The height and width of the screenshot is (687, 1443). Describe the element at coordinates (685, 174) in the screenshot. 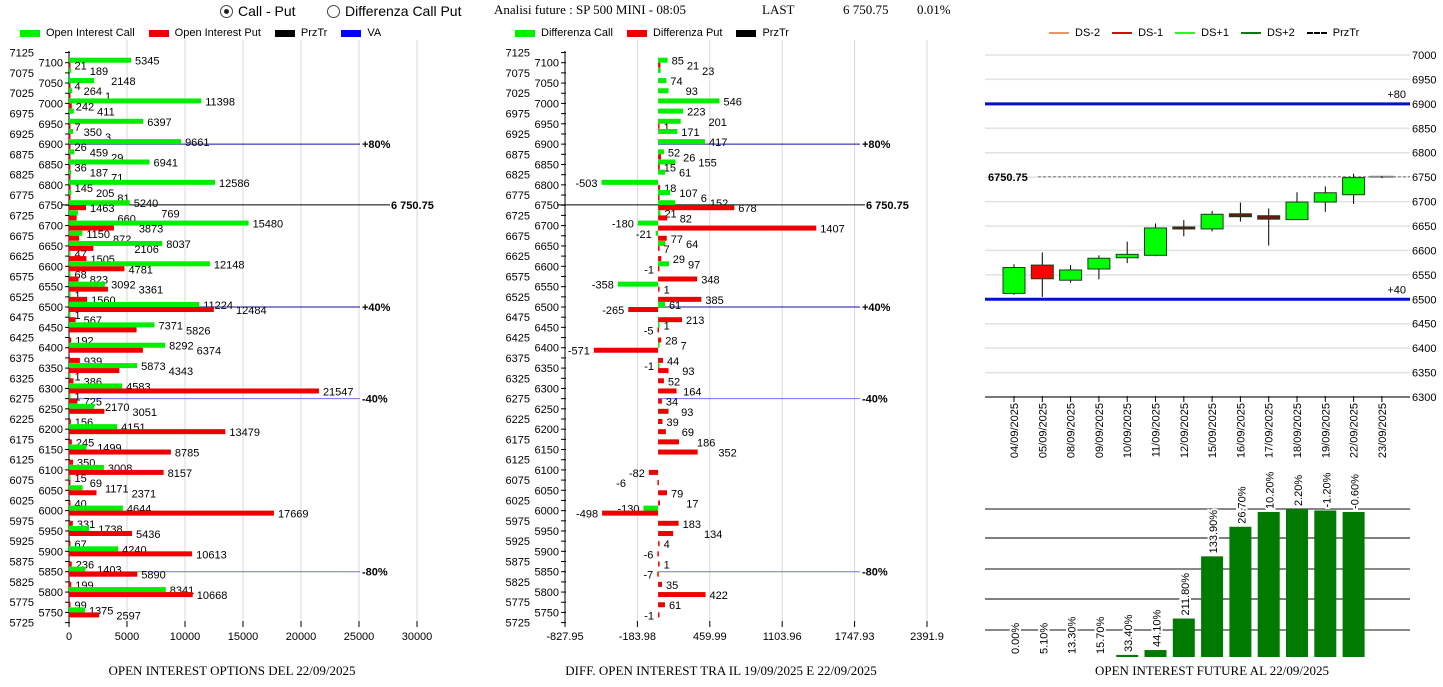

I see `call-bar-label: 61` at that location.